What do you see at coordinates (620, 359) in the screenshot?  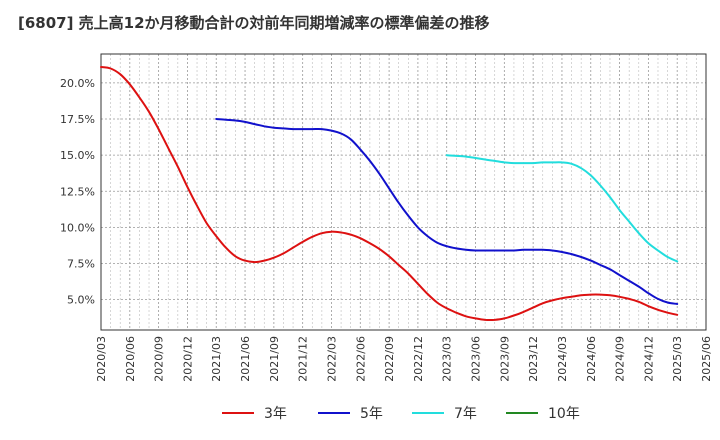 I see `x-tick-label: 2024/09` at bounding box center [620, 359].